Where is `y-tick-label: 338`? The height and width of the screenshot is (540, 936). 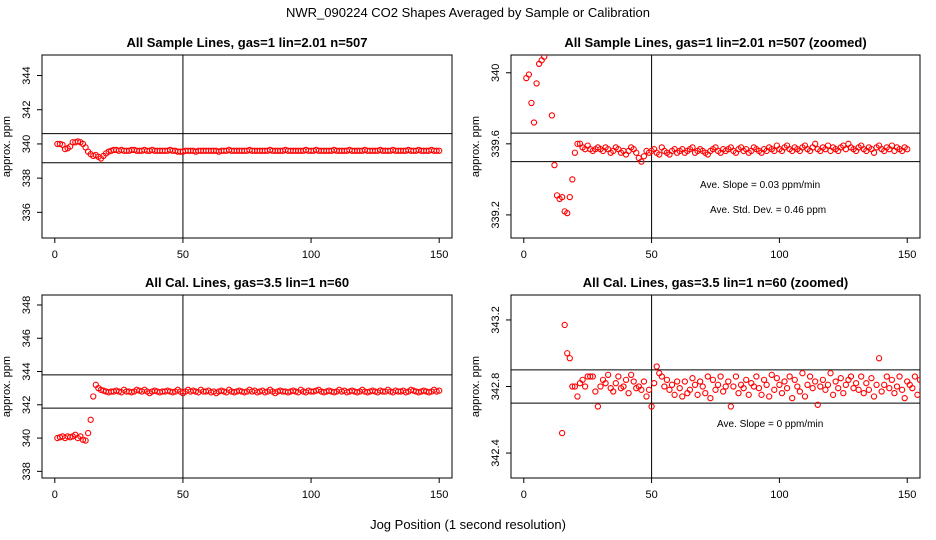 y-tick-label: 338 is located at coordinates (27, 471).